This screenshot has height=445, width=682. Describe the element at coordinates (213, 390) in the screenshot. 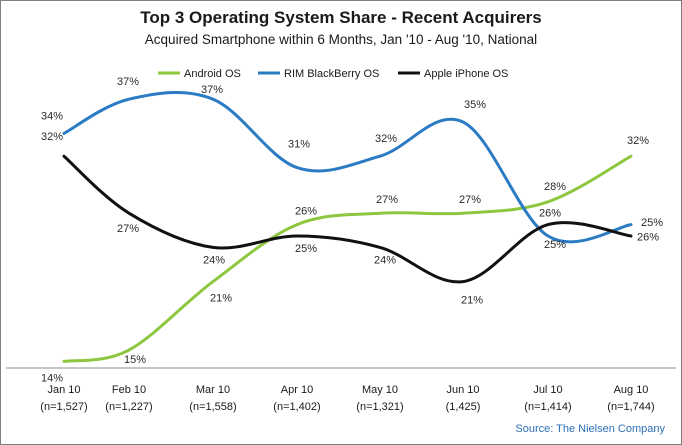

I see `x-tick-label: Mar 10` at that location.